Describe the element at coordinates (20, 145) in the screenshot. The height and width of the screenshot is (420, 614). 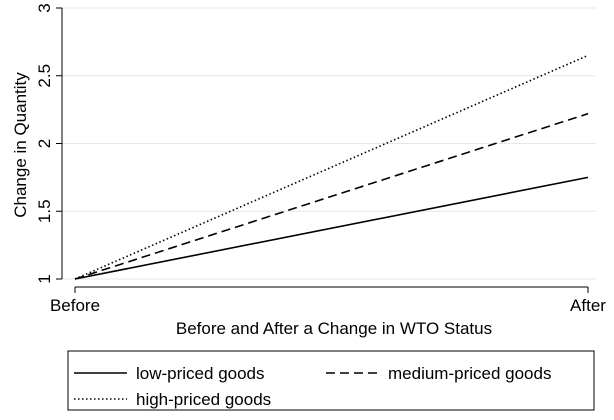
I see `y-axis-label: Change in Quantity` at that location.